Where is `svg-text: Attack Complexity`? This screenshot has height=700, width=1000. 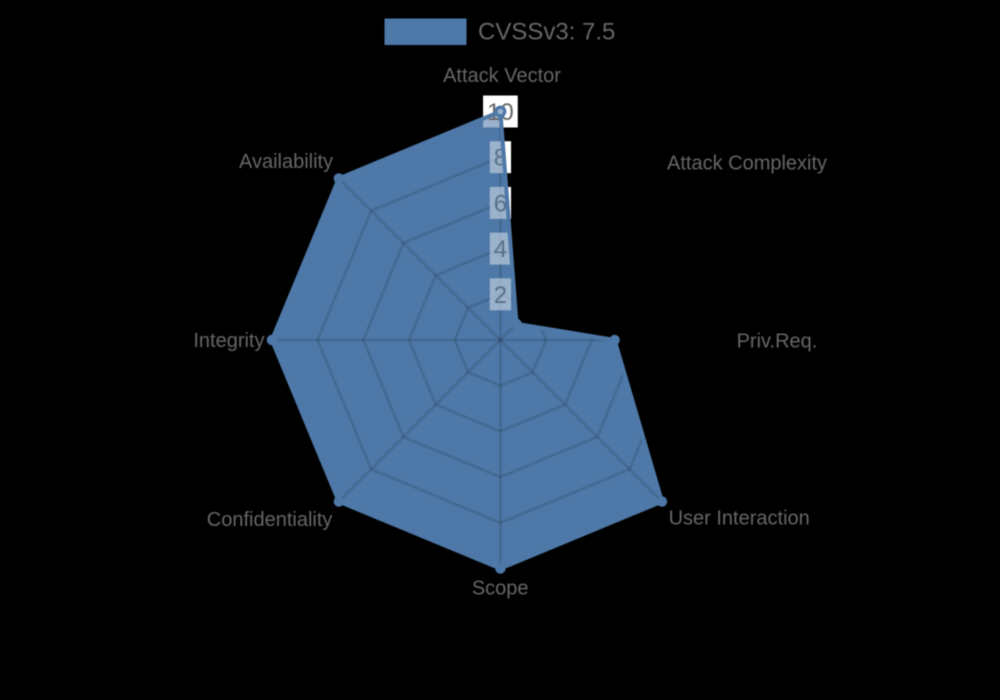
svg-text: Attack Complexity is located at coordinates (747, 164).